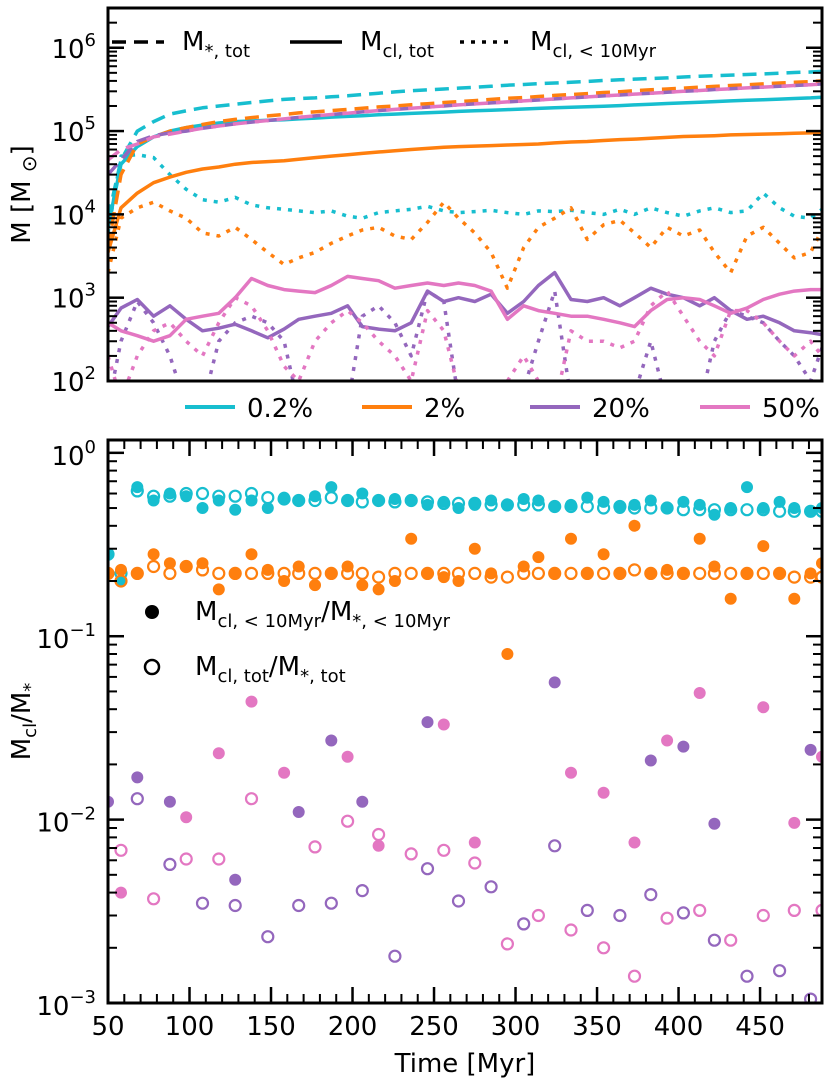  Describe the element at coordinates (73, 213) in the screenshot. I see `y-tick-label: 10⁴` at that location.